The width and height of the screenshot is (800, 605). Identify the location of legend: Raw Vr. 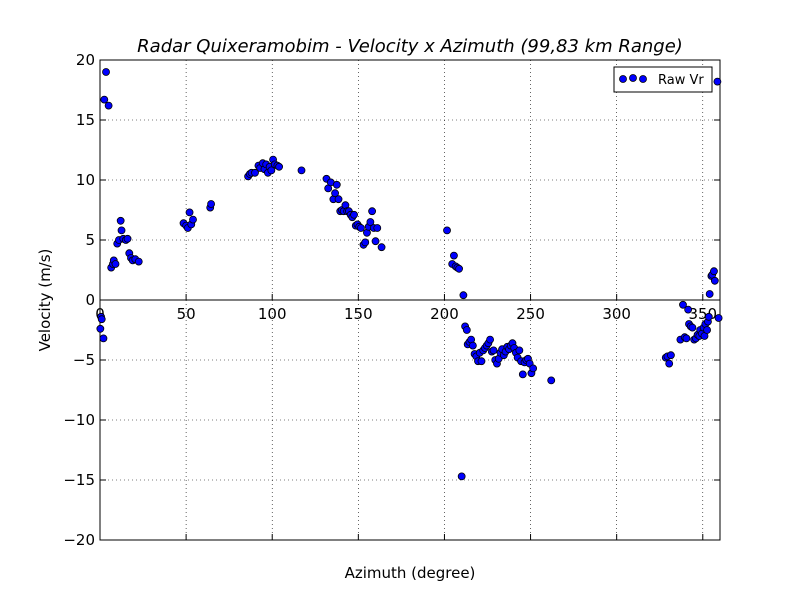
(663, 79).